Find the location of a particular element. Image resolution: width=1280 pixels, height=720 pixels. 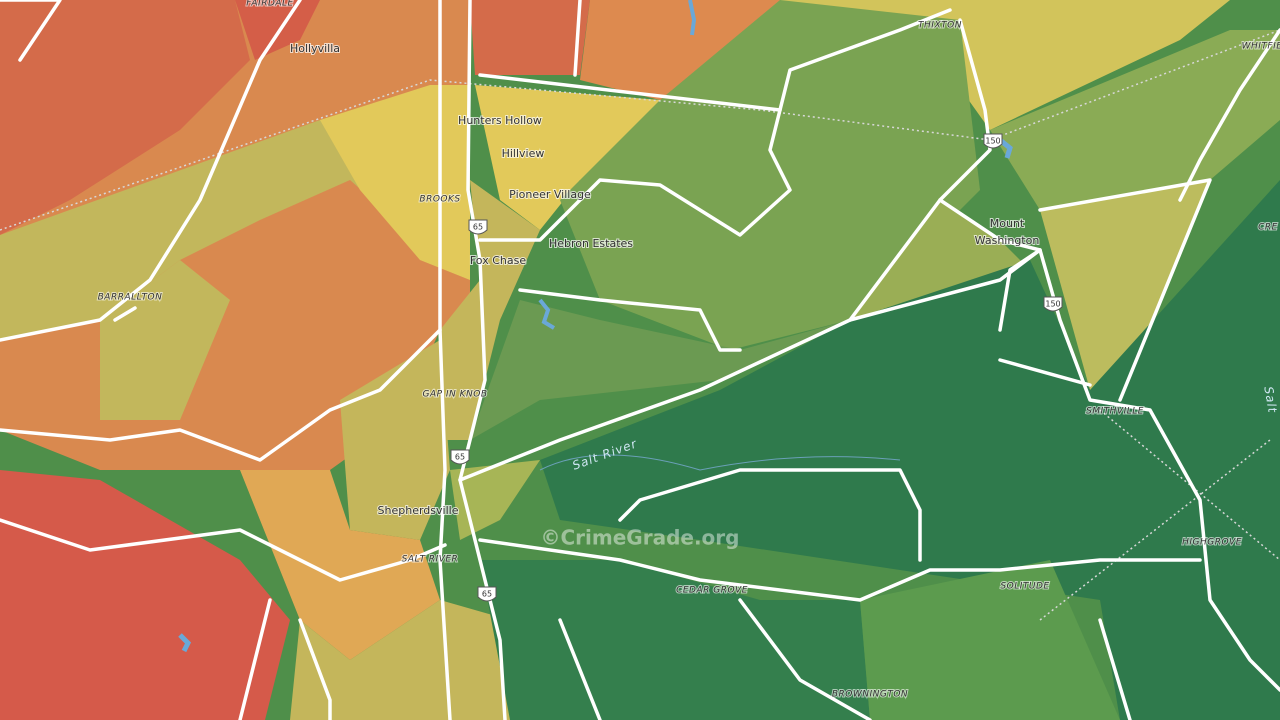

place-label: SALT RIVER is located at coordinates (430, 560).